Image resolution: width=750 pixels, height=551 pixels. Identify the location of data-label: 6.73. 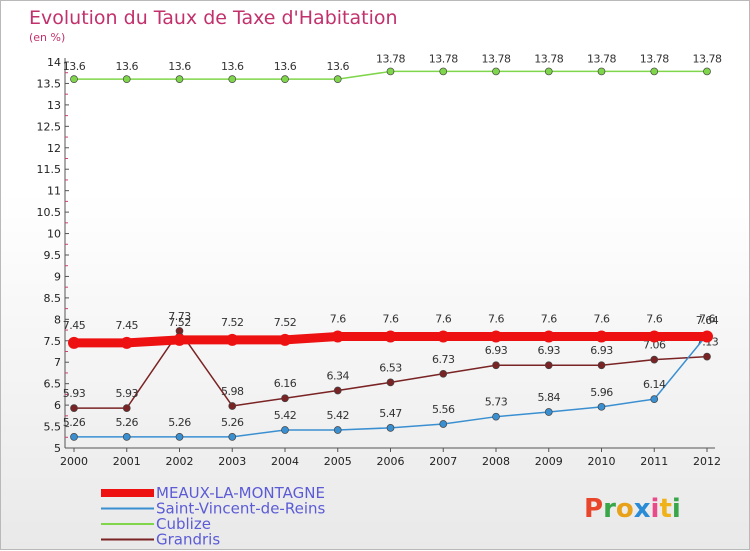
(443, 359).